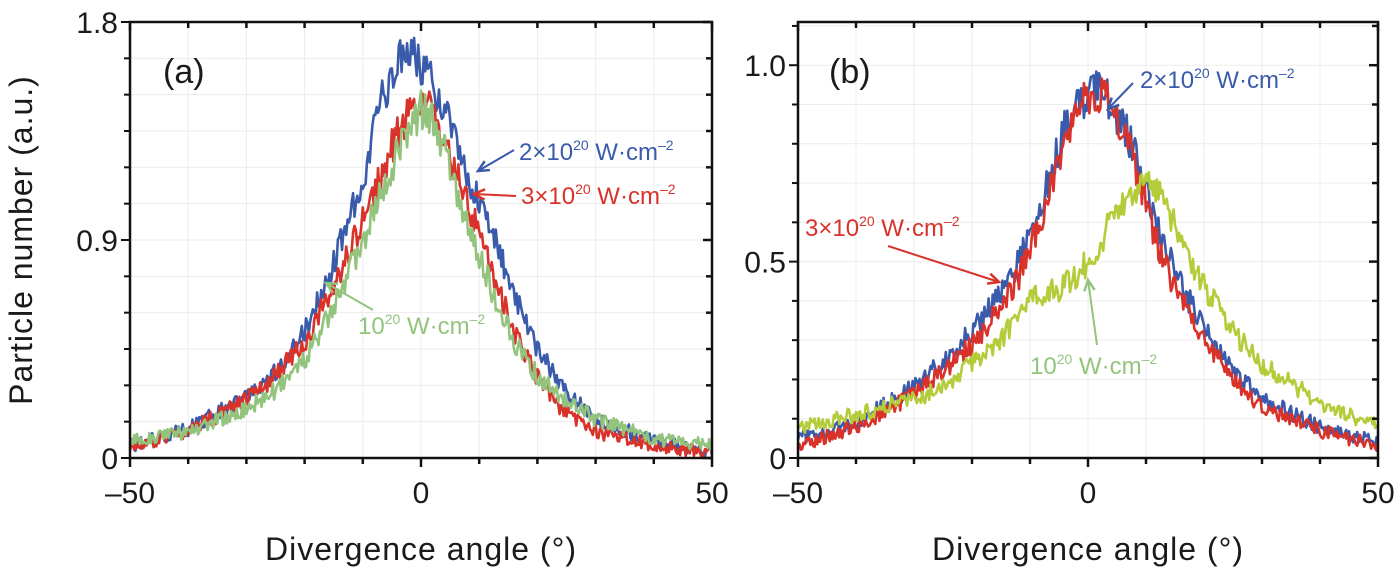  Describe the element at coordinates (421, 549) in the screenshot. I see `panel-a-x-axis-title: Divergence angle (°)` at that location.